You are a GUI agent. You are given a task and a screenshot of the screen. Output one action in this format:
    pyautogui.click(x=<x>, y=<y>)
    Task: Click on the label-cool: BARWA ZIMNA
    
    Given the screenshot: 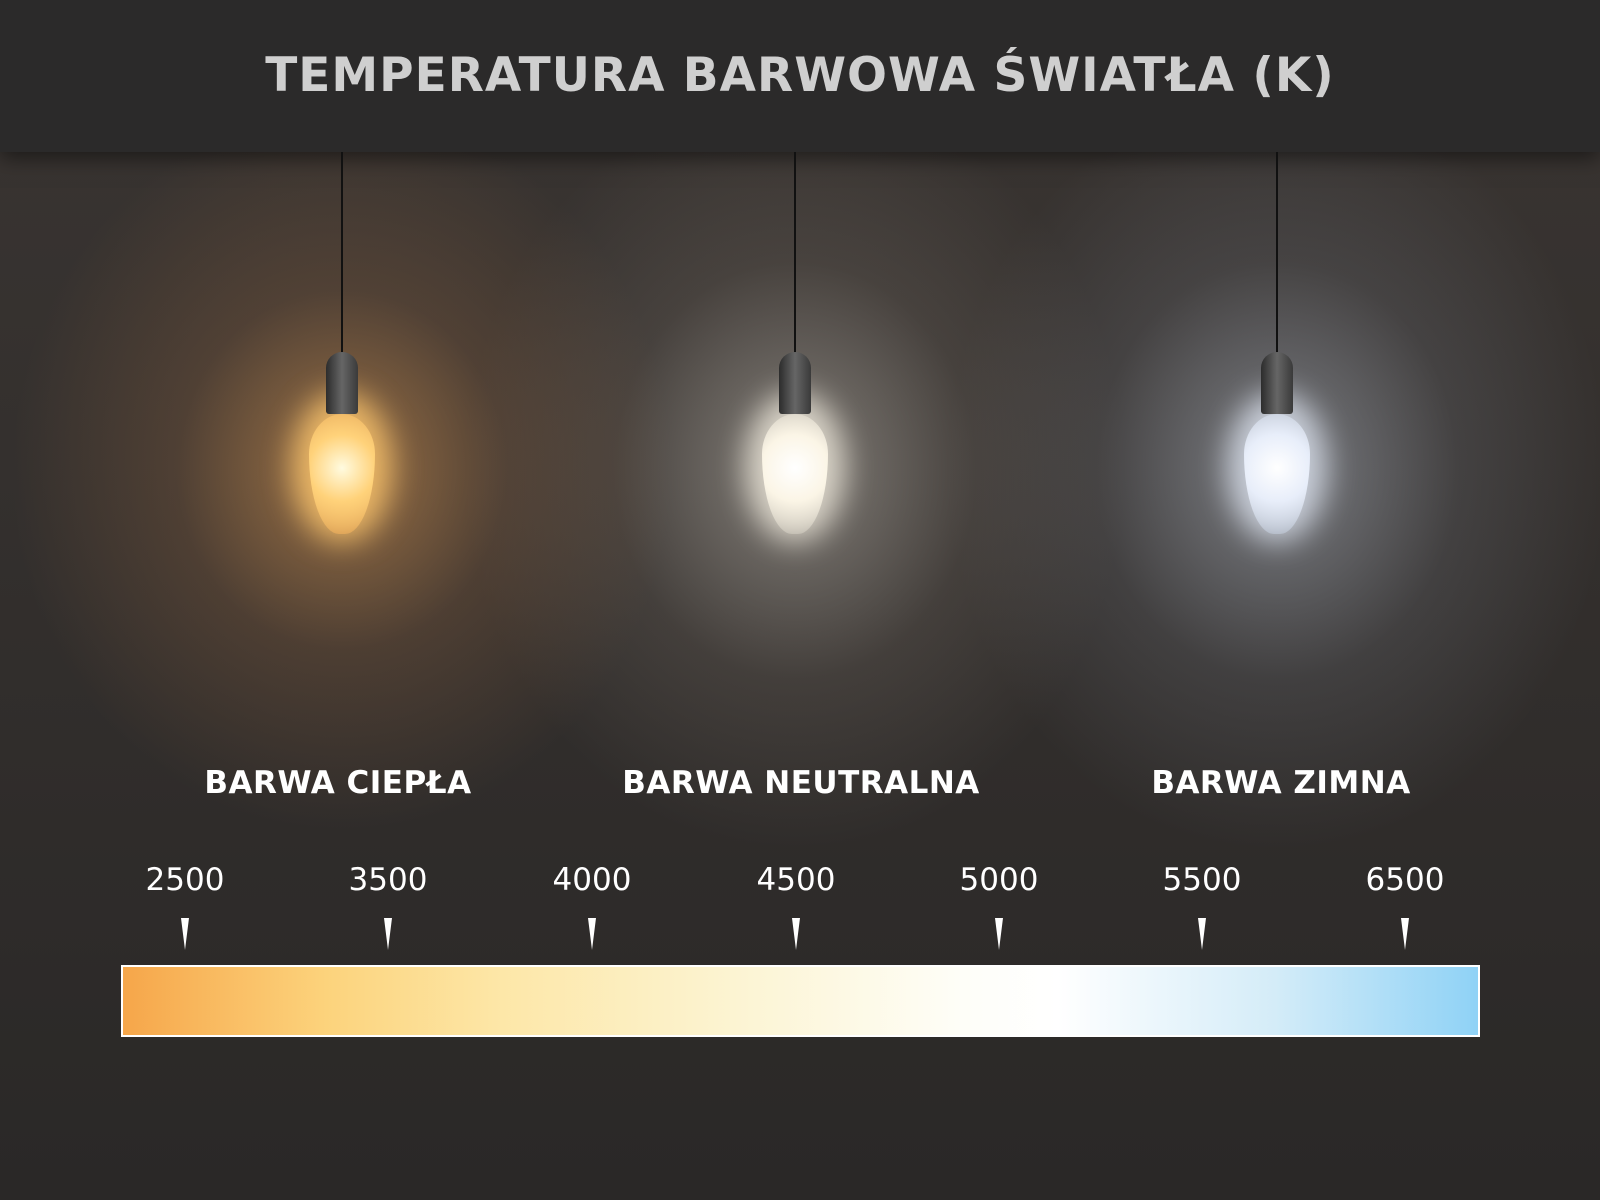 What is the action you would take?
    pyautogui.click(x=1281, y=783)
    